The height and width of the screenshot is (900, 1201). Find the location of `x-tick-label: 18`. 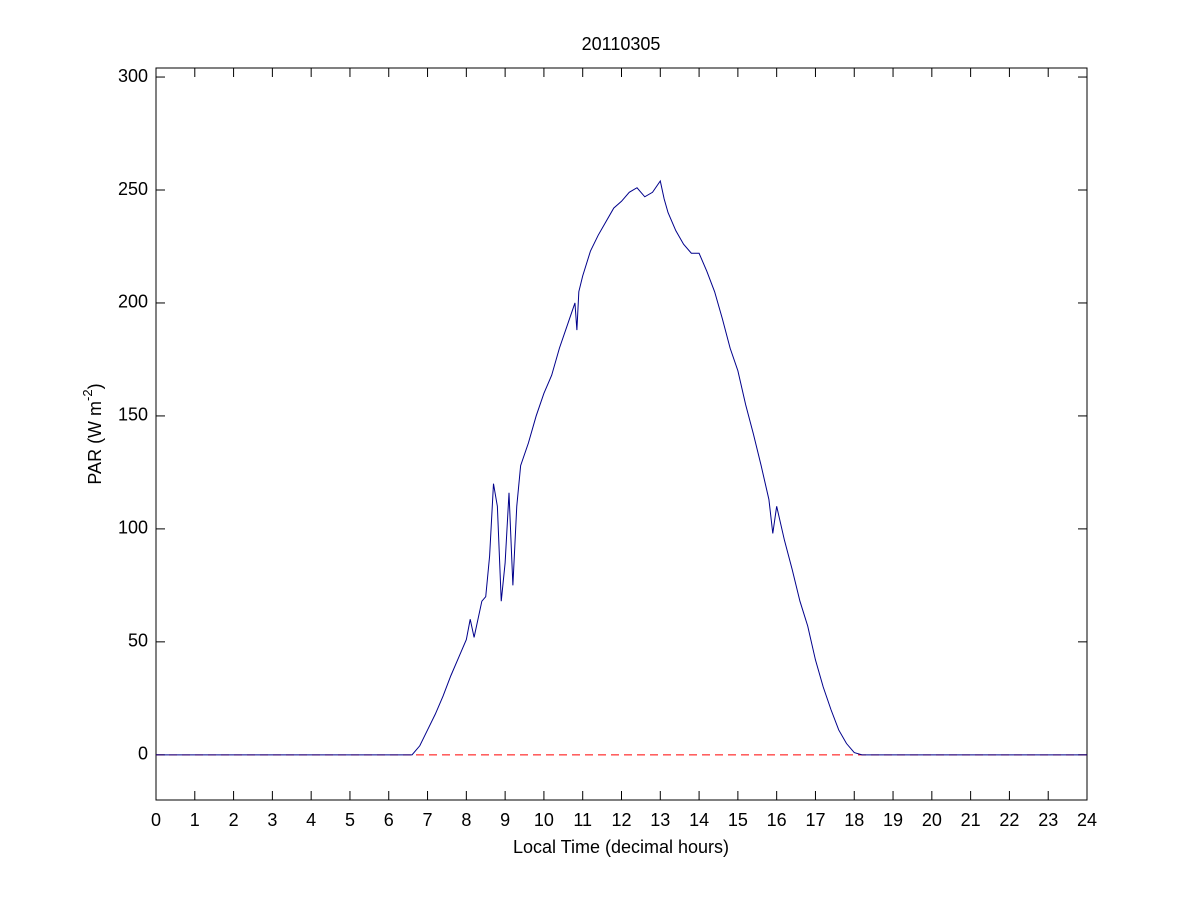

x-tick-label: 18 is located at coordinates (854, 820).